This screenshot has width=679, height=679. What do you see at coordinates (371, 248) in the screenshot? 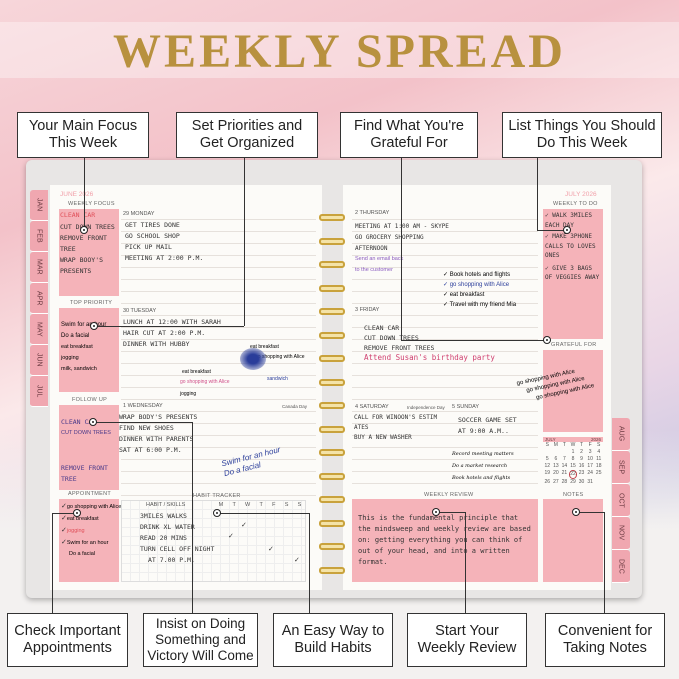
I see `entry: AFTERNOON` at bounding box center [371, 248].